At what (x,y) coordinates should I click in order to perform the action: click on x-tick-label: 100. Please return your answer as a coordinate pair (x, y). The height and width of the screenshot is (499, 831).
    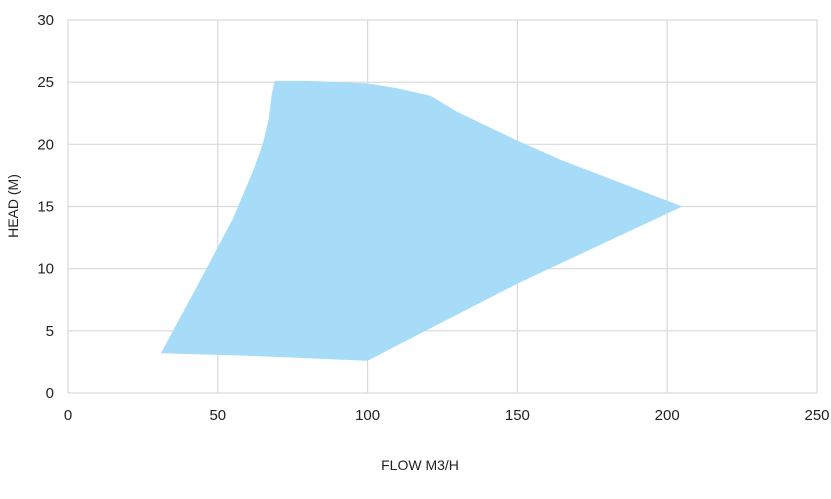
    Looking at the image, I should click on (367, 415).